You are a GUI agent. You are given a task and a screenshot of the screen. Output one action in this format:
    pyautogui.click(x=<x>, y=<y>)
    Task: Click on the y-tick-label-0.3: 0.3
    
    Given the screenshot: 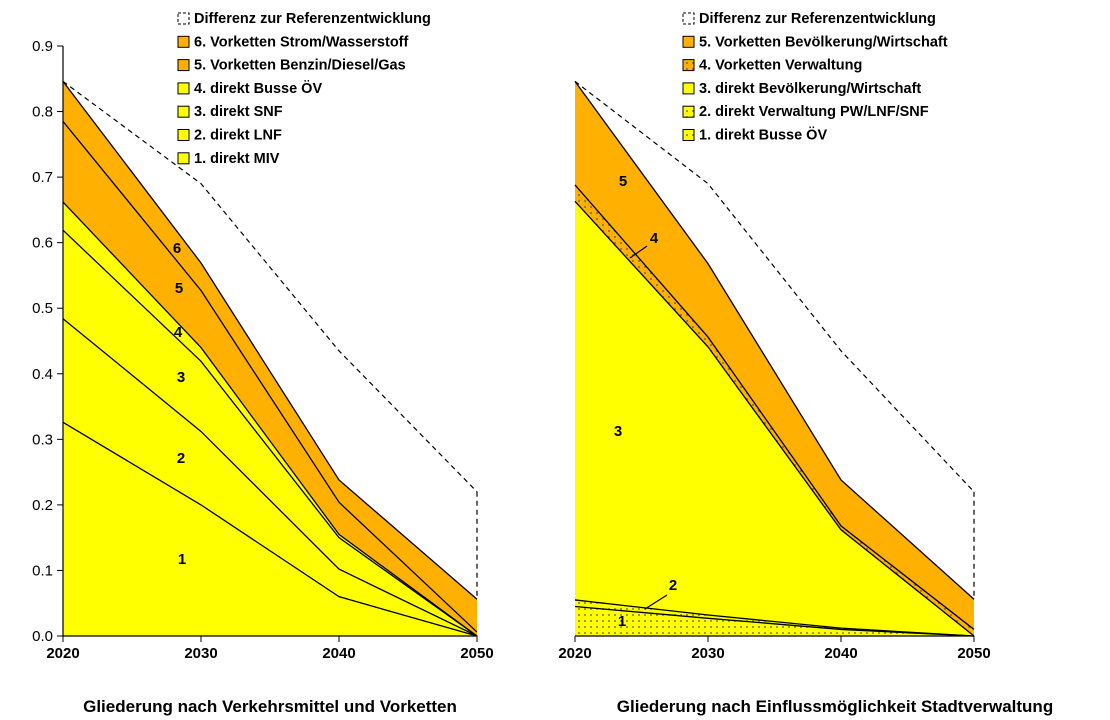 What is the action you would take?
    pyautogui.click(x=42, y=439)
    